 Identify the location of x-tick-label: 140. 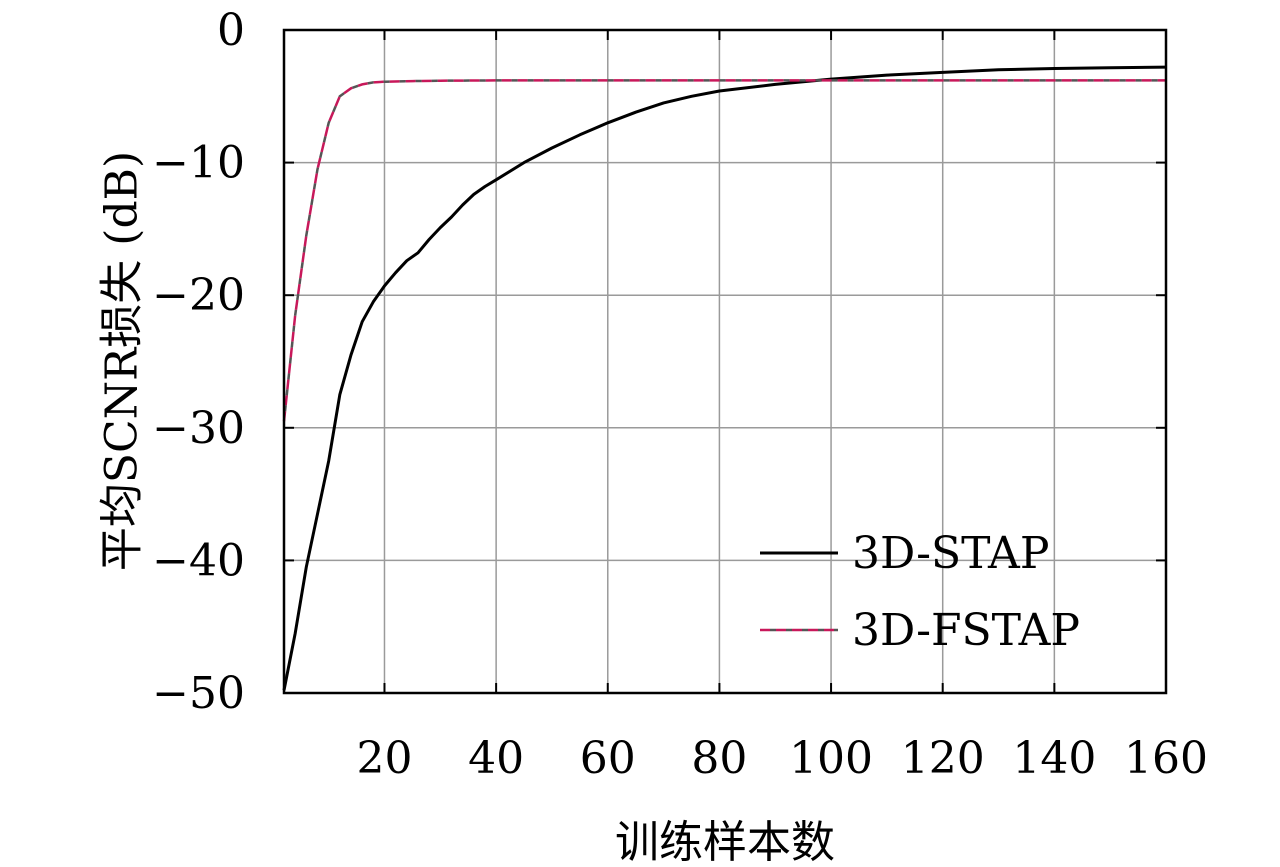
(1054, 758).